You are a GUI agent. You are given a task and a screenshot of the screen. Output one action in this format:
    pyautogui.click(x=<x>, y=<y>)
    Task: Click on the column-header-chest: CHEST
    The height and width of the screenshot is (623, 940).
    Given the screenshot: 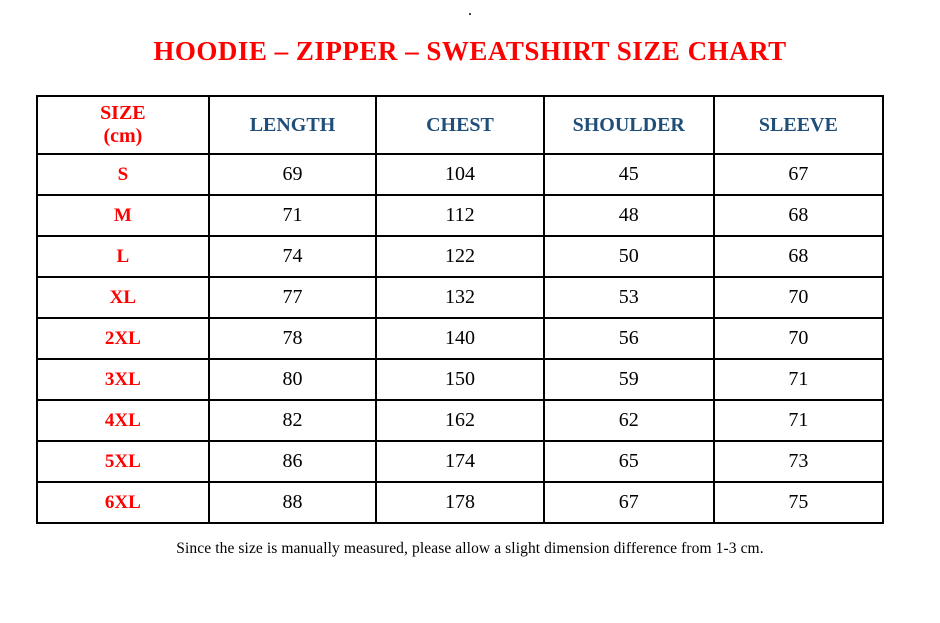 What is the action you would take?
    pyautogui.click(x=460, y=125)
    